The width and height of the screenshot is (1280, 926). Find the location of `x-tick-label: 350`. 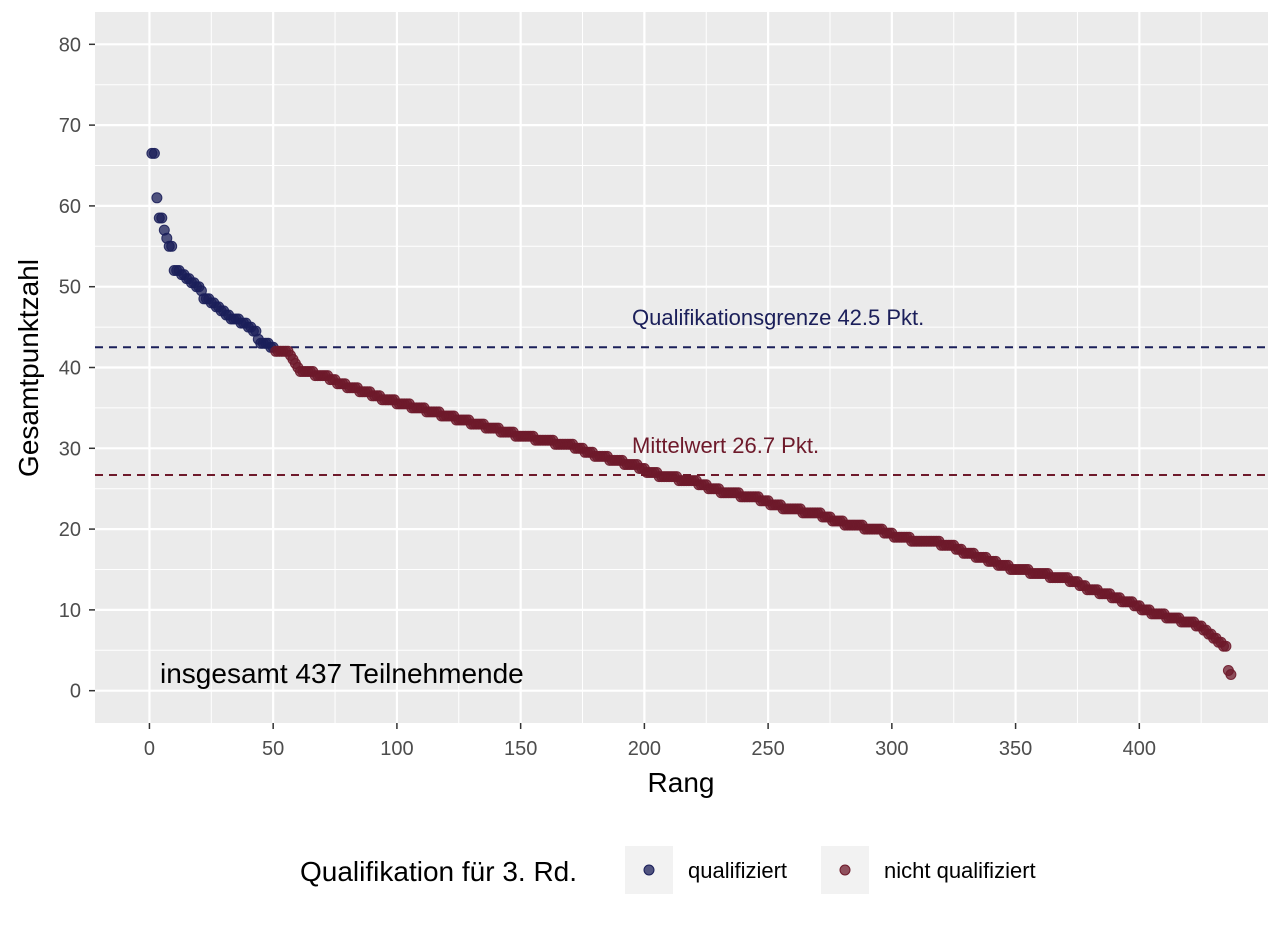

x-tick-label: 350 is located at coordinates (1015, 749).